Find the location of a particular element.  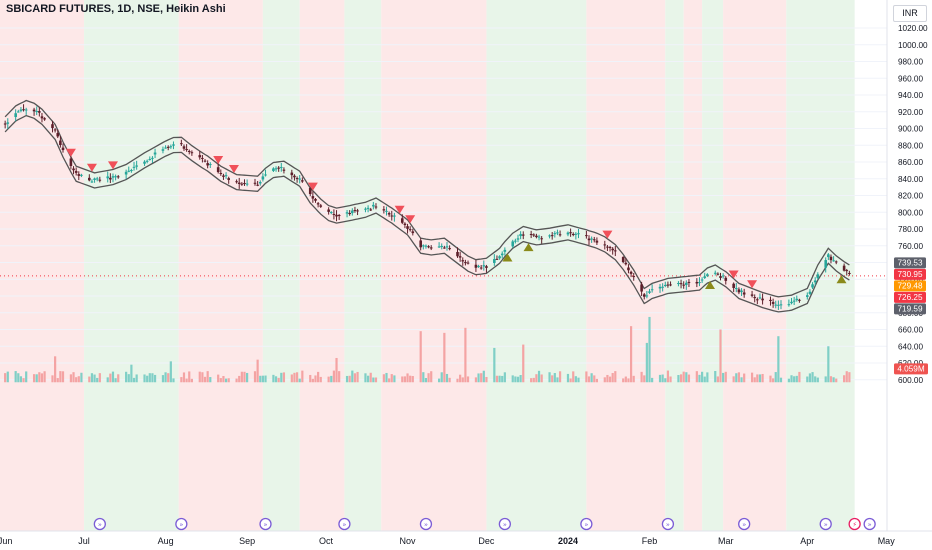

event-marker-icon: ⚡ is located at coordinates (854, 524).